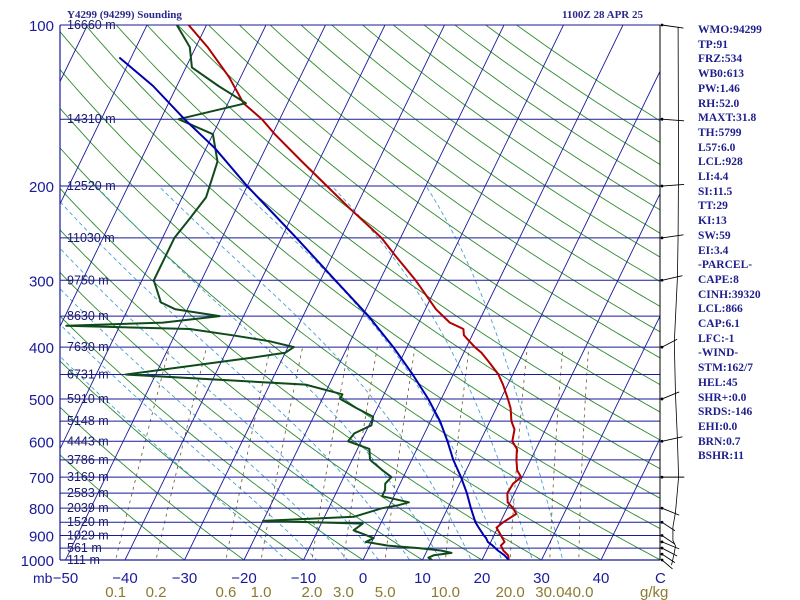 The width and height of the screenshot is (800, 600). I want to click on index-item: HEL:45, so click(718, 382).